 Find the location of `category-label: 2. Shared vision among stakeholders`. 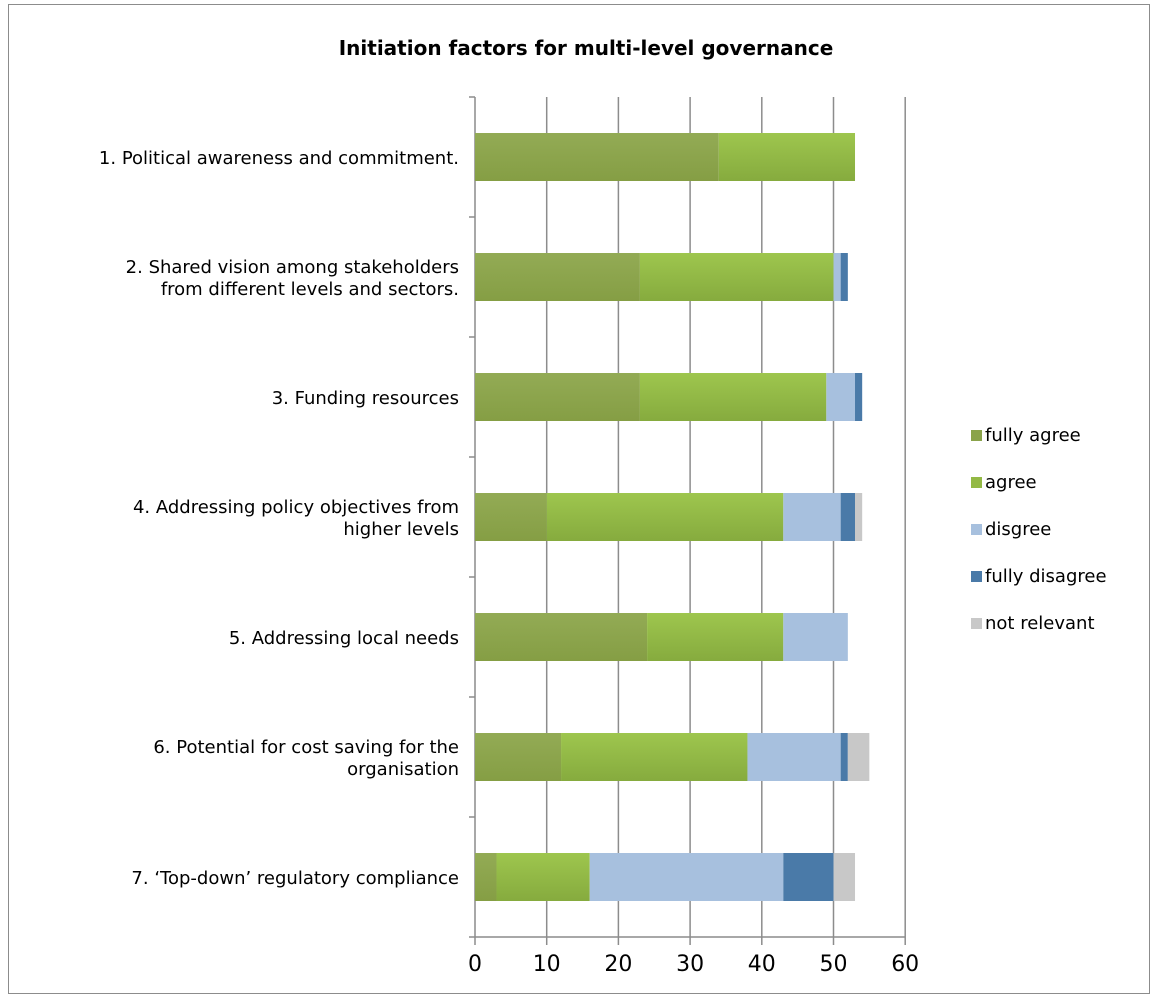

category-label: 2. Shared vision among stakeholders is located at coordinates (292, 267).